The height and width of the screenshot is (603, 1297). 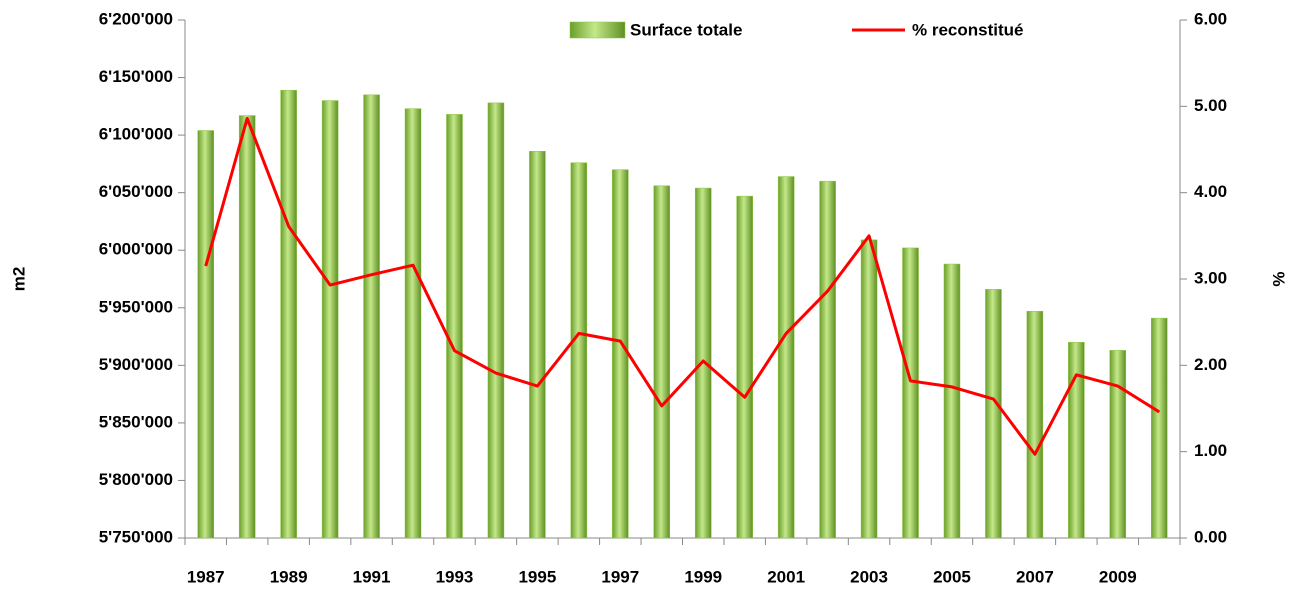 What do you see at coordinates (136, 364) in the screenshot?
I see `y-tick-label: 5'900'000` at bounding box center [136, 364].